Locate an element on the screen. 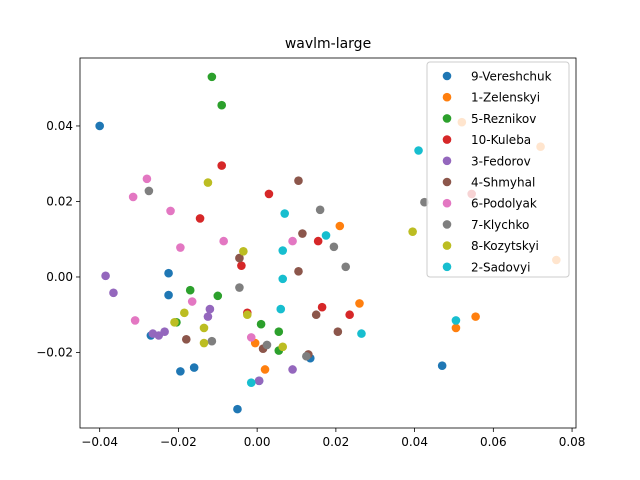 The width and height of the screenshot is (640, 480). x-tick-label: 0.04 is located at coordinates (414, 442).